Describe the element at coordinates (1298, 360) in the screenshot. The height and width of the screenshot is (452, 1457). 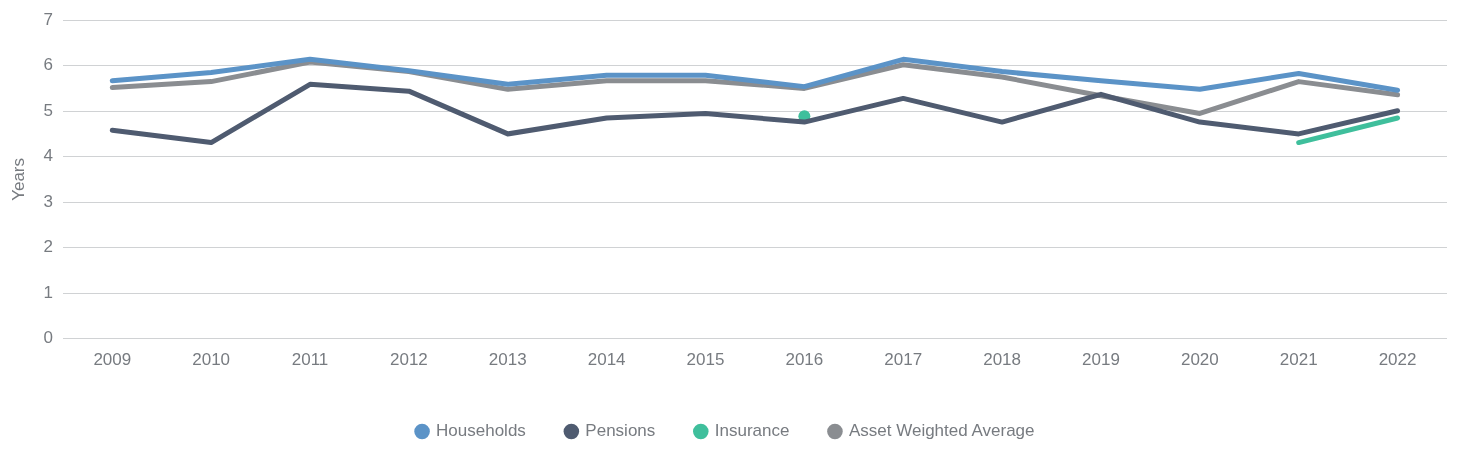
I see `x-tick-label: 2021` at that location.